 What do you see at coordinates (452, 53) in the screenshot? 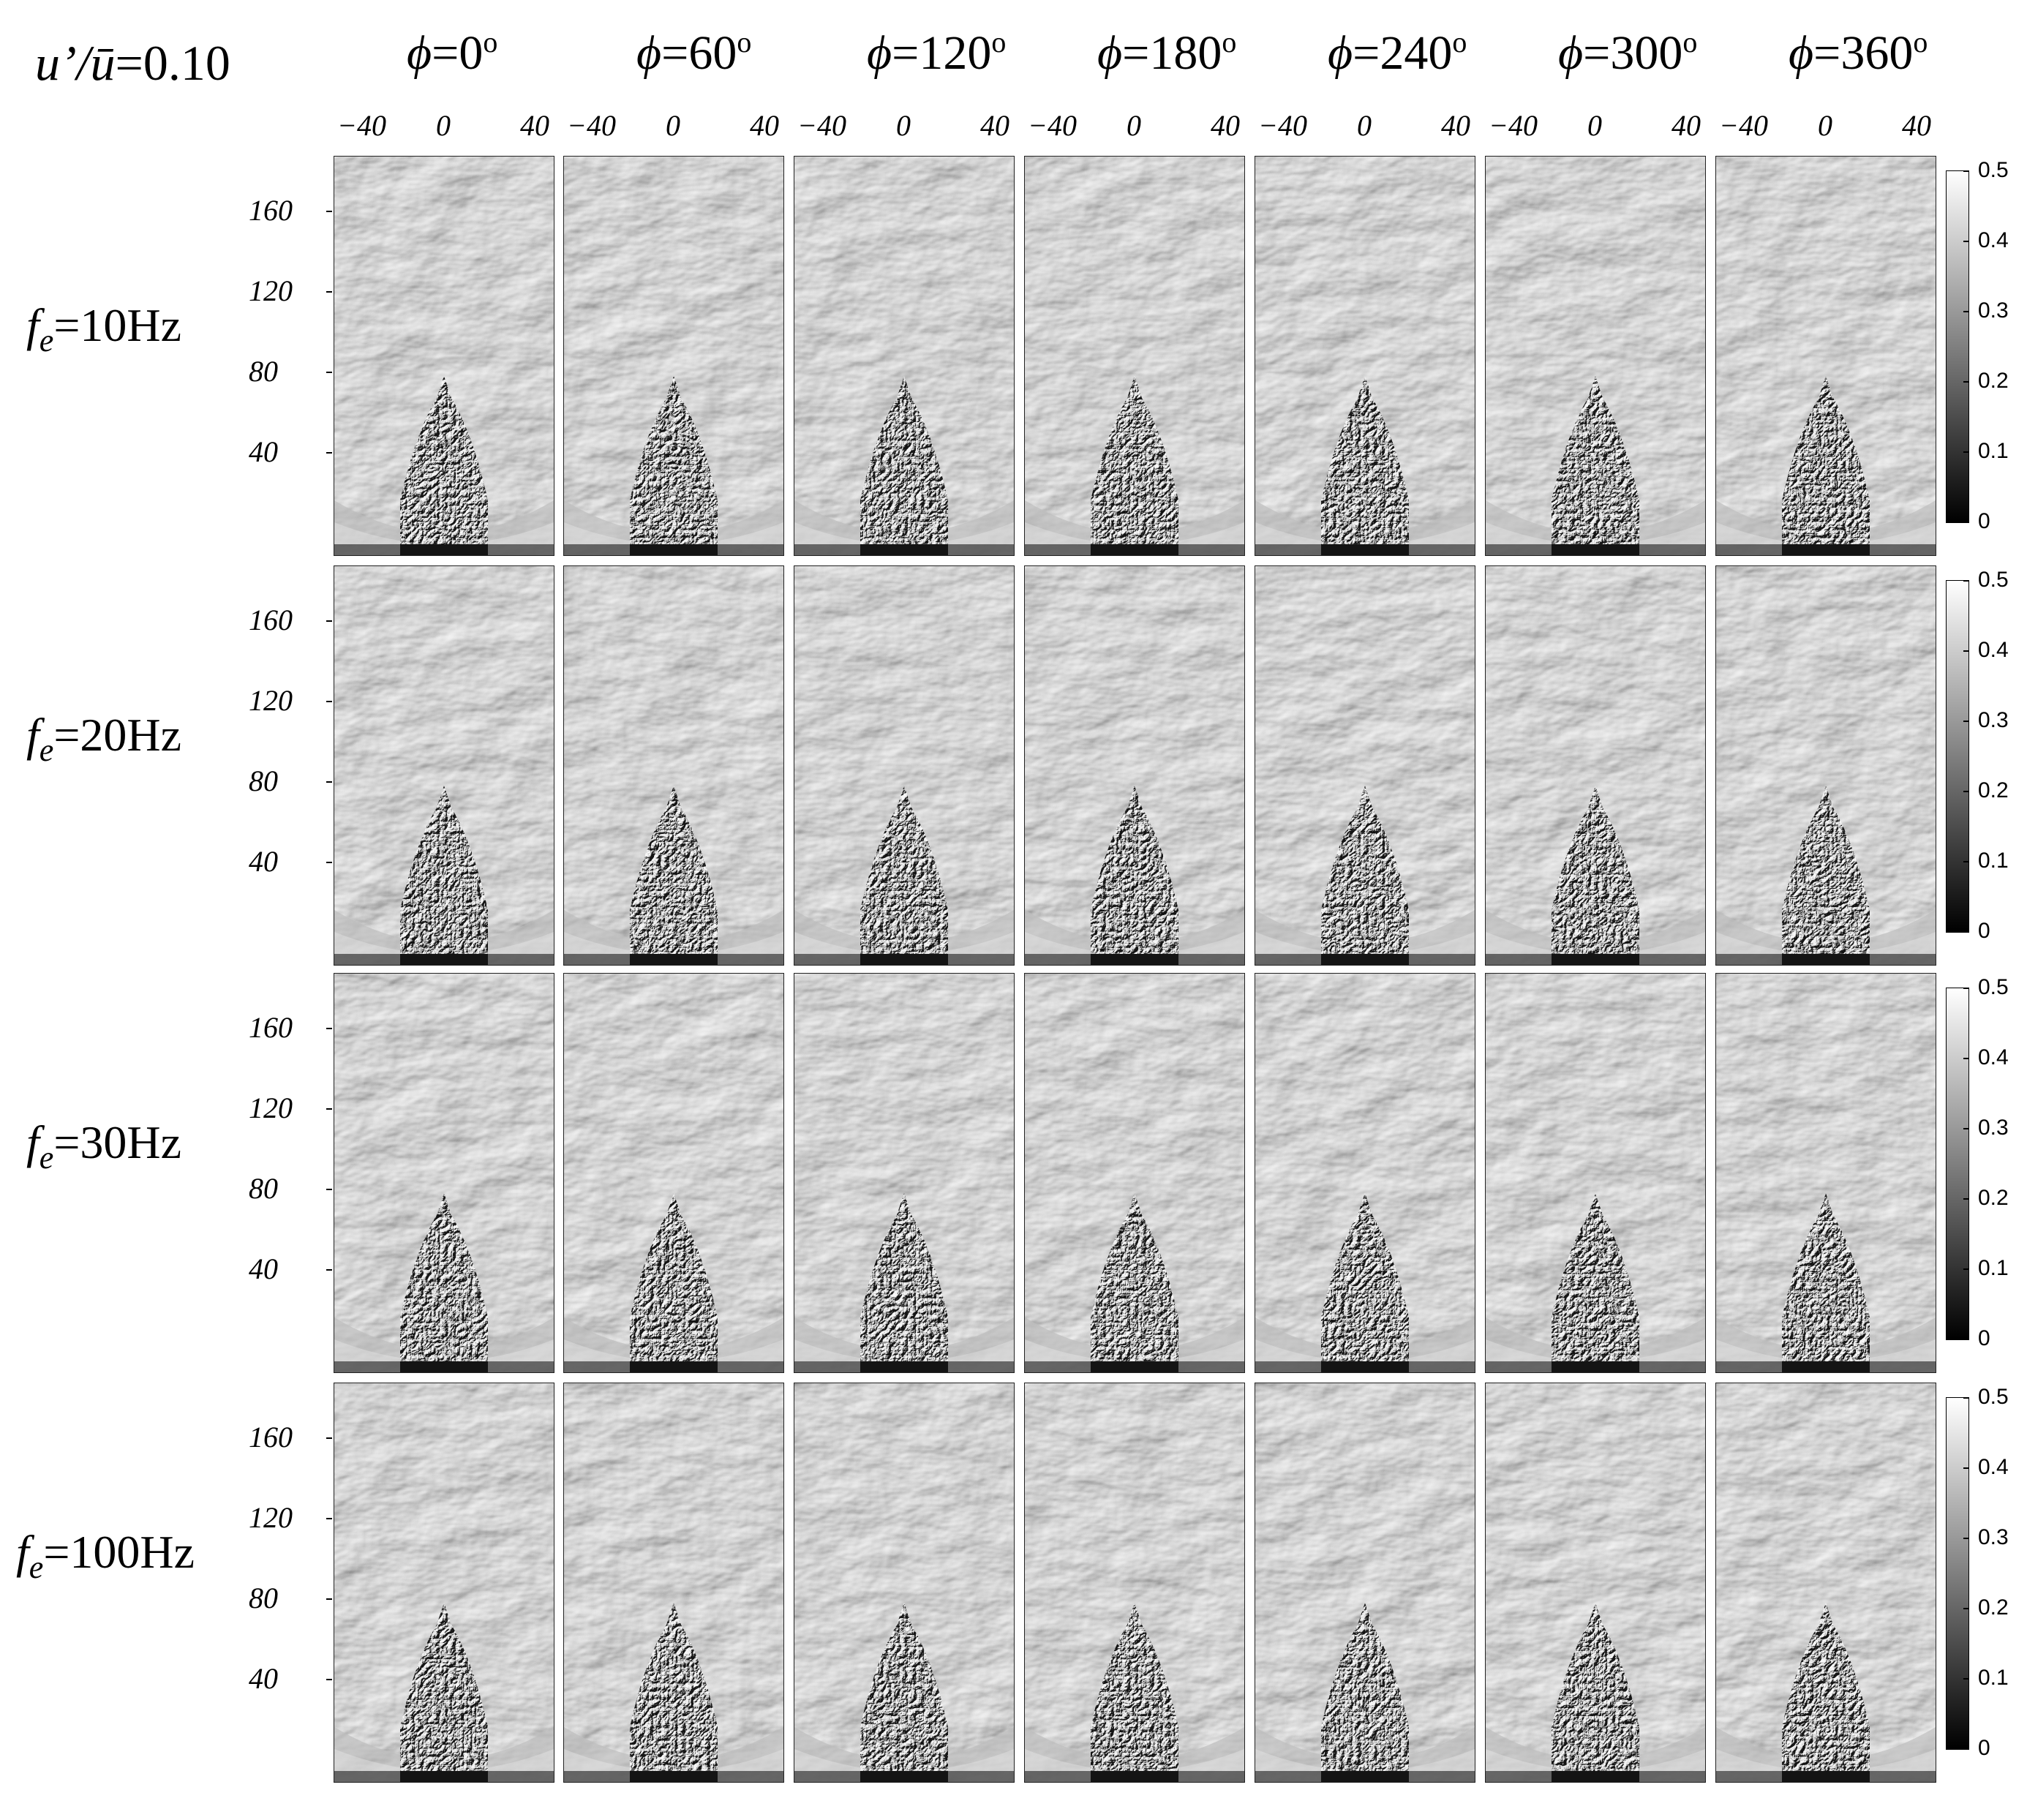
I see `phase-header-0: ϕ=0o` at bounding box center [452, 53].